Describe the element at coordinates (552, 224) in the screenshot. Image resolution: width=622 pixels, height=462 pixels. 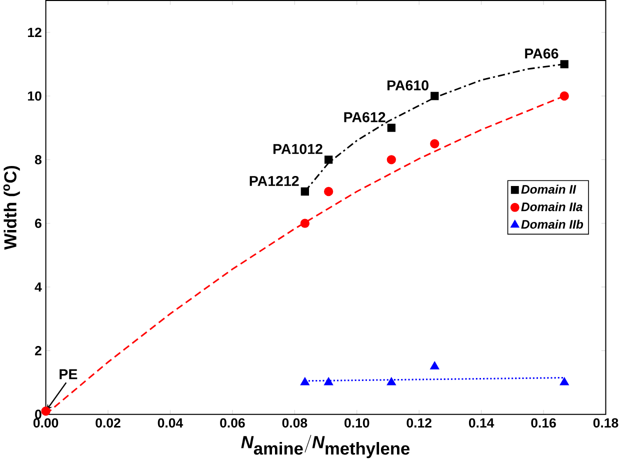
I see `legend-label: Domain IIb` at that location.